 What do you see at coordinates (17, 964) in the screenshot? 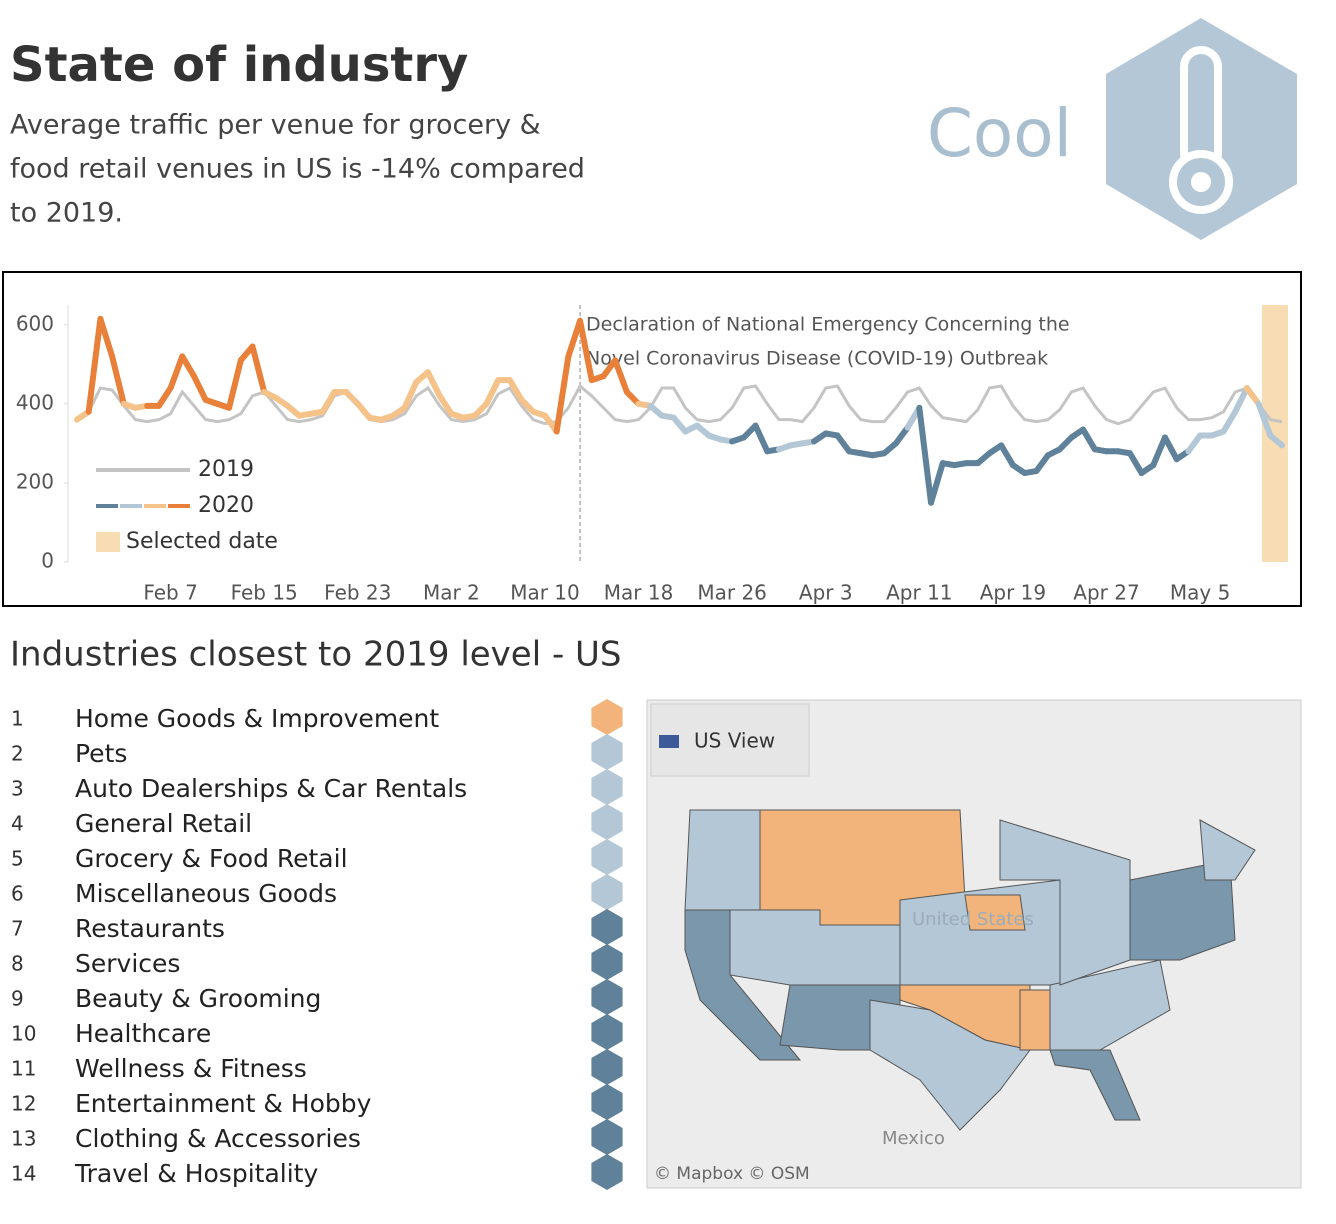
I see `rank-number: 8` at bounding box center [17, 964].